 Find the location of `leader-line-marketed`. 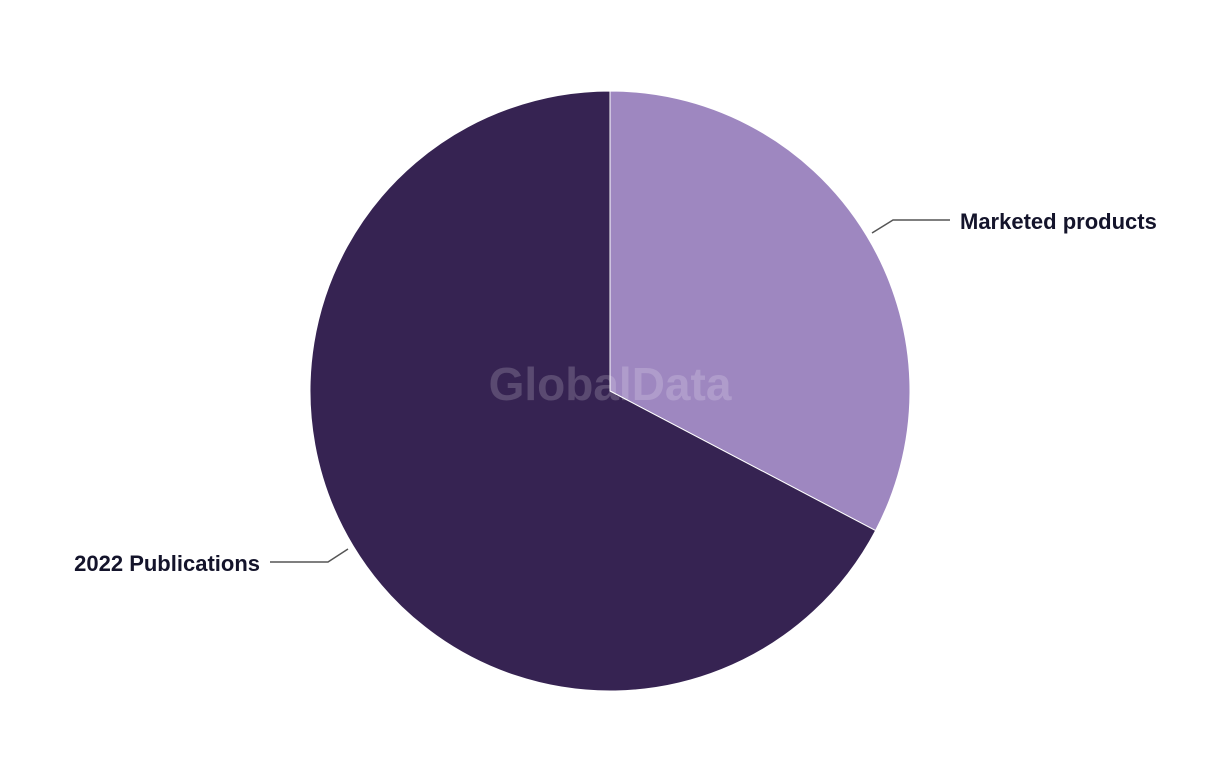

leader-line-marketed is located at coordinates (910, 226).